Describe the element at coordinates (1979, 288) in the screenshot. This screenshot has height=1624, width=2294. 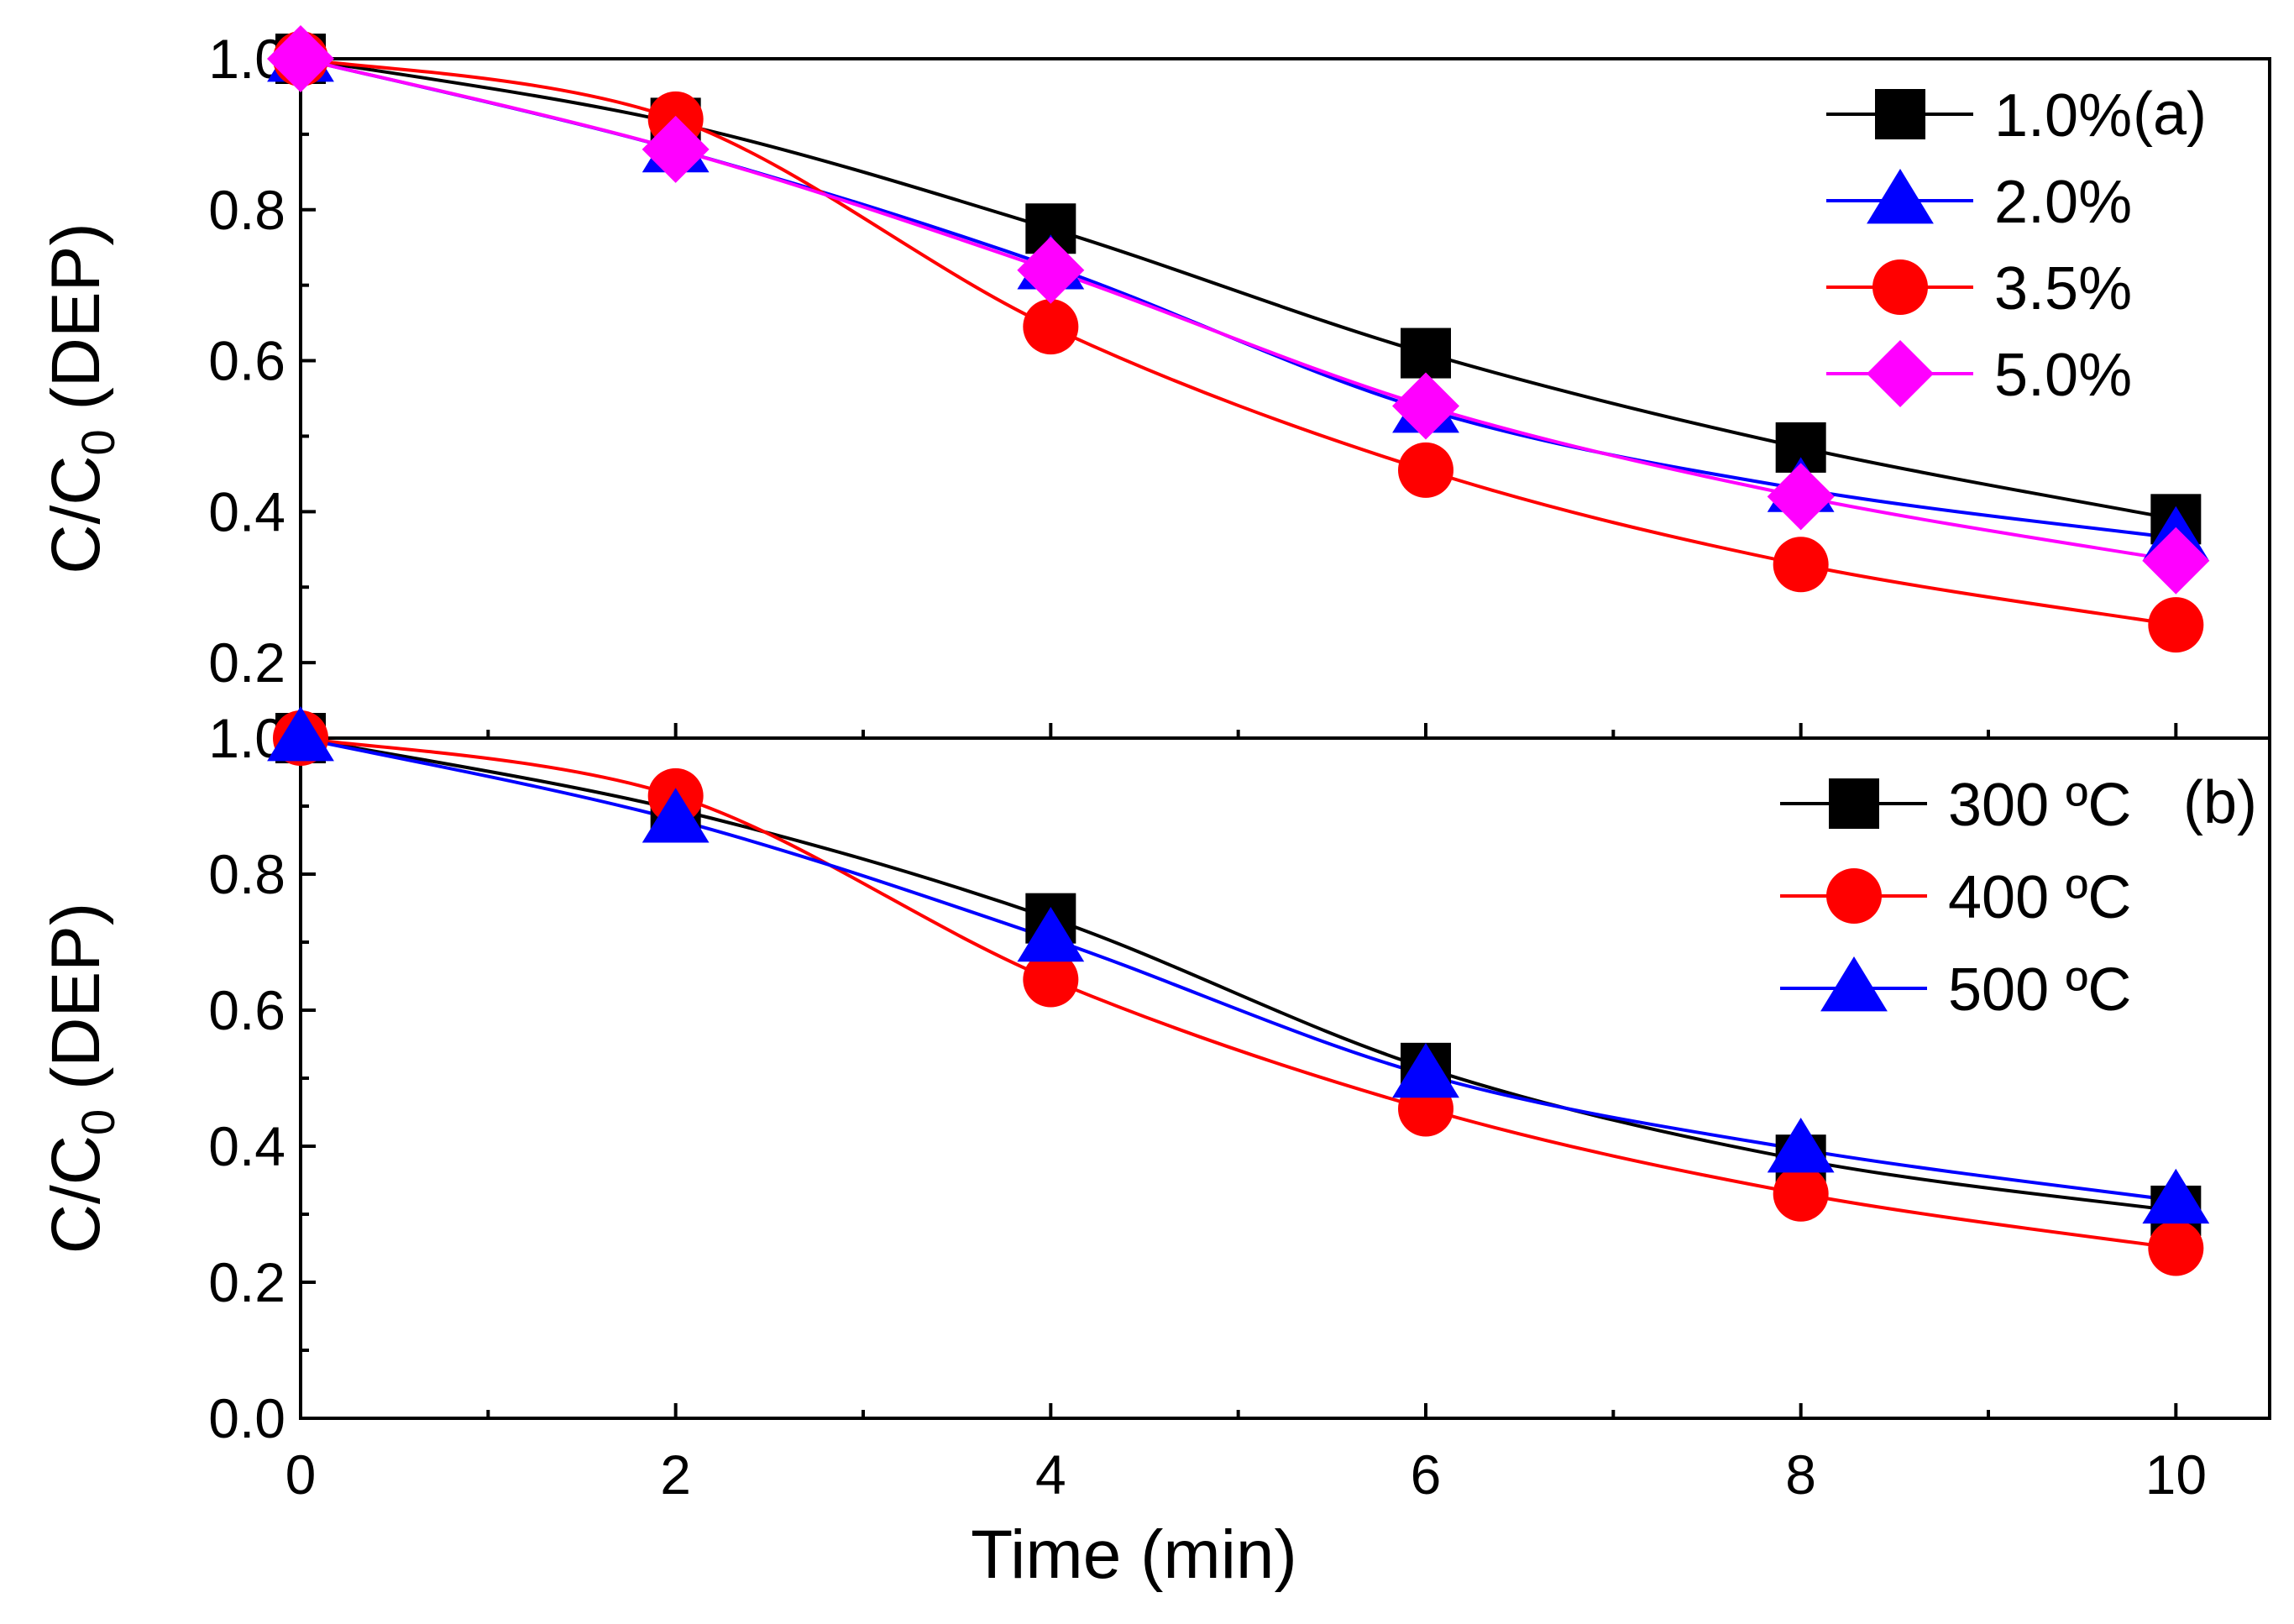
I see `legend-entry: 3.5%` at that location.